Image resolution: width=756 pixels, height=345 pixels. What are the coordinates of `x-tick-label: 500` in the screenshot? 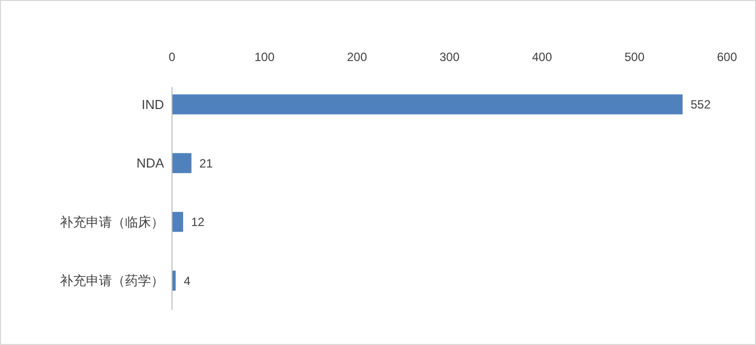 It's located at (634, 57).